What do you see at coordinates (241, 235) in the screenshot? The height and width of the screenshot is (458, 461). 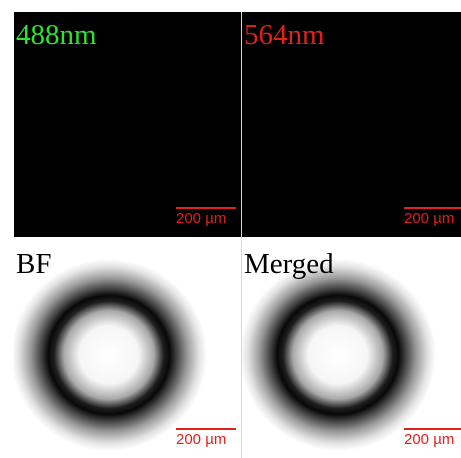 I see `panel-divider` at bounding box center [241, 235].